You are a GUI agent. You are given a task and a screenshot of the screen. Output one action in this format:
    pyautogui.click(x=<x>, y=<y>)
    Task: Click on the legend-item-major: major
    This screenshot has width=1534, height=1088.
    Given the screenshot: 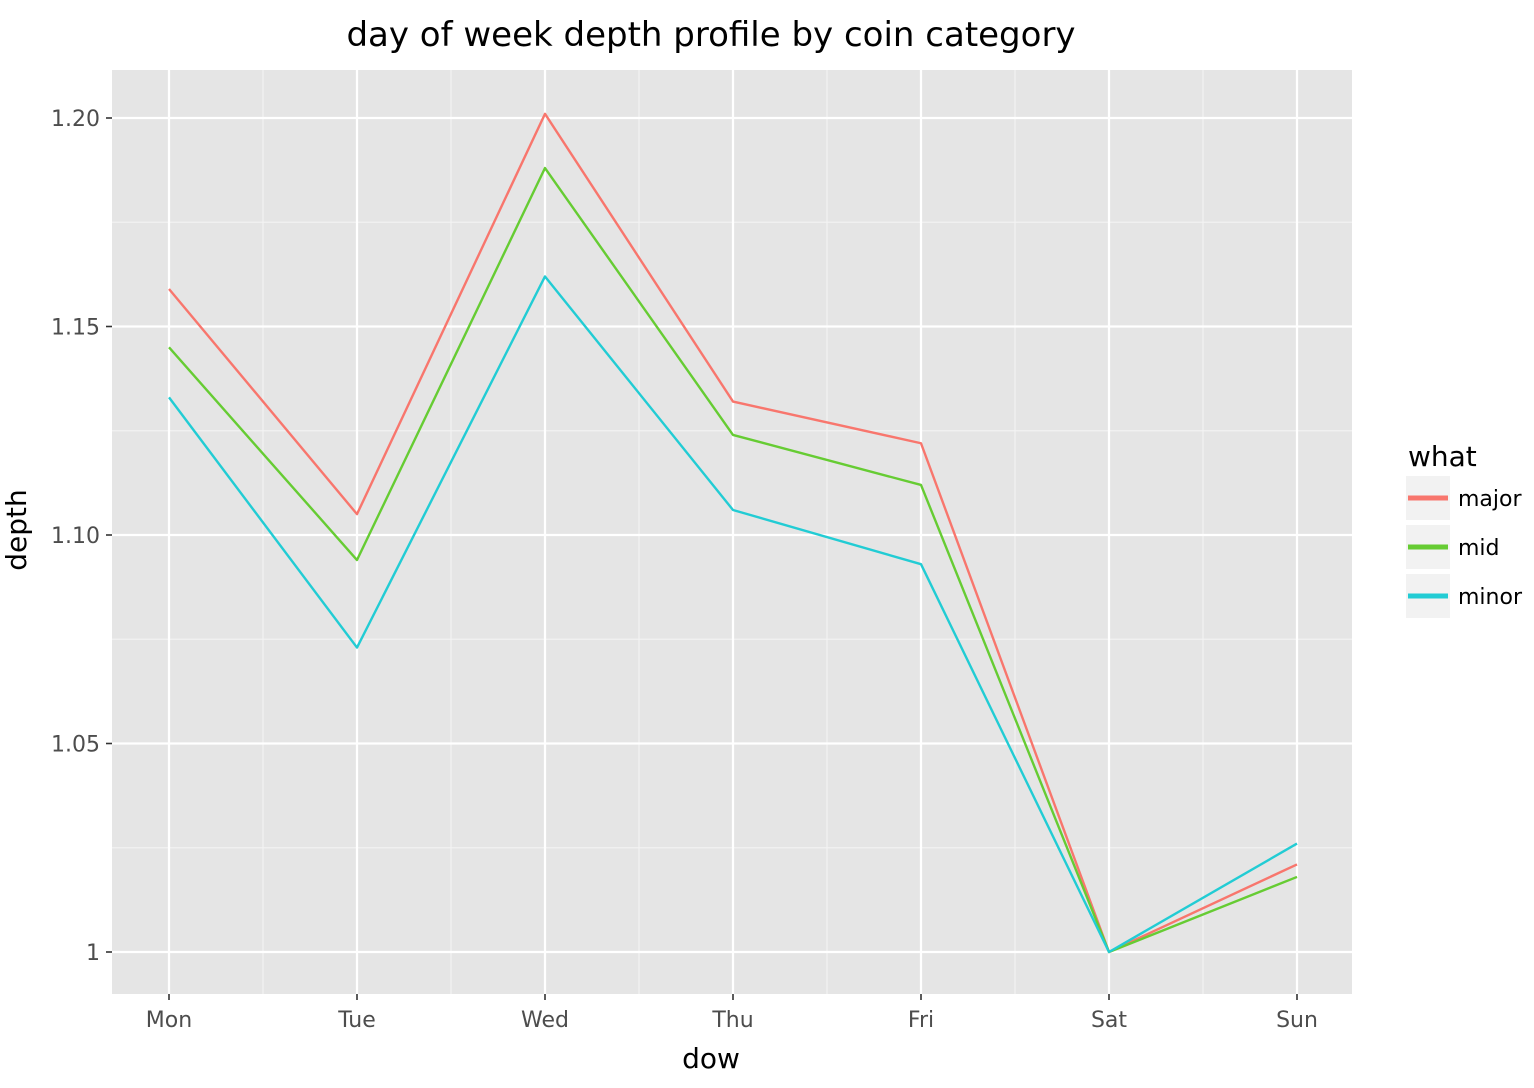 What is the action you would take?
    pyautogui.click(x=1464, y=498)
    